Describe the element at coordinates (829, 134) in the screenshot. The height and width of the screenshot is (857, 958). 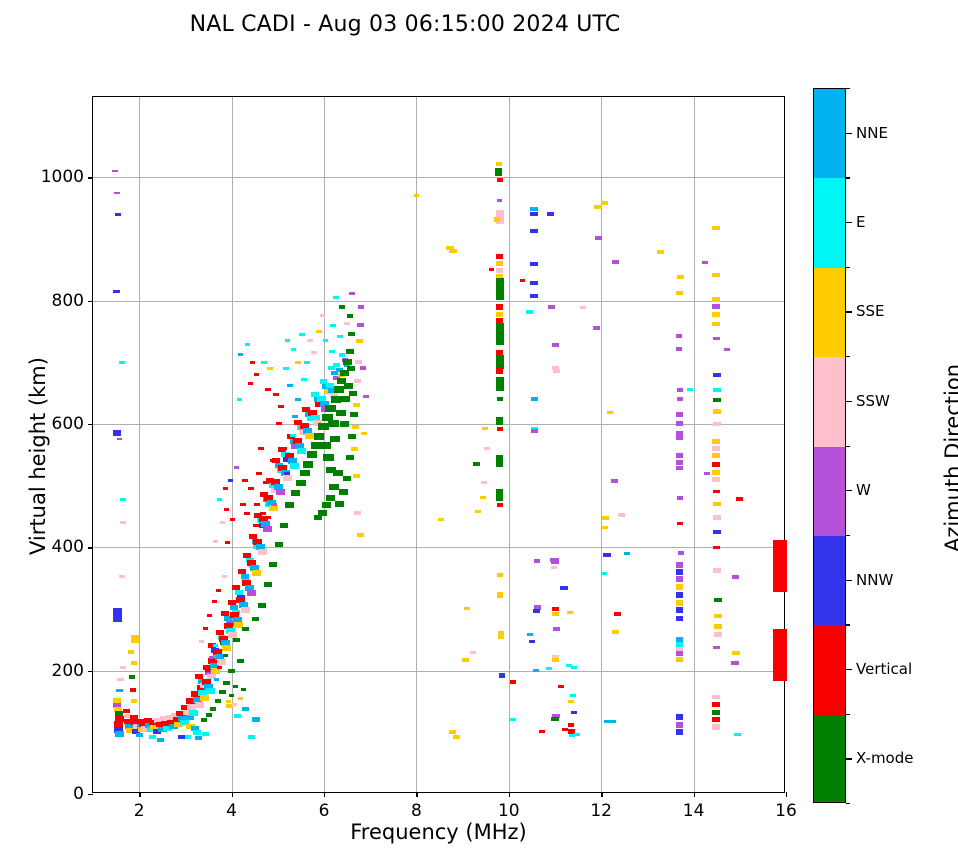
I see `colorbar-segment-nne` at that location.